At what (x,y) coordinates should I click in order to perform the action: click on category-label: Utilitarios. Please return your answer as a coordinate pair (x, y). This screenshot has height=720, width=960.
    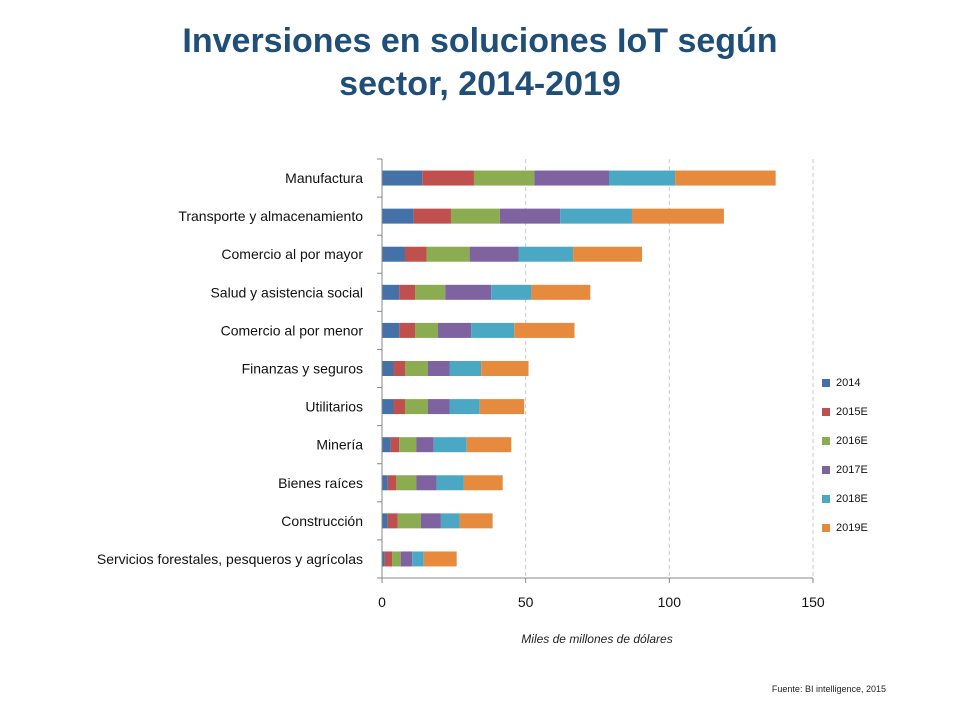
    Looking at the image, I should click on (334, 407).